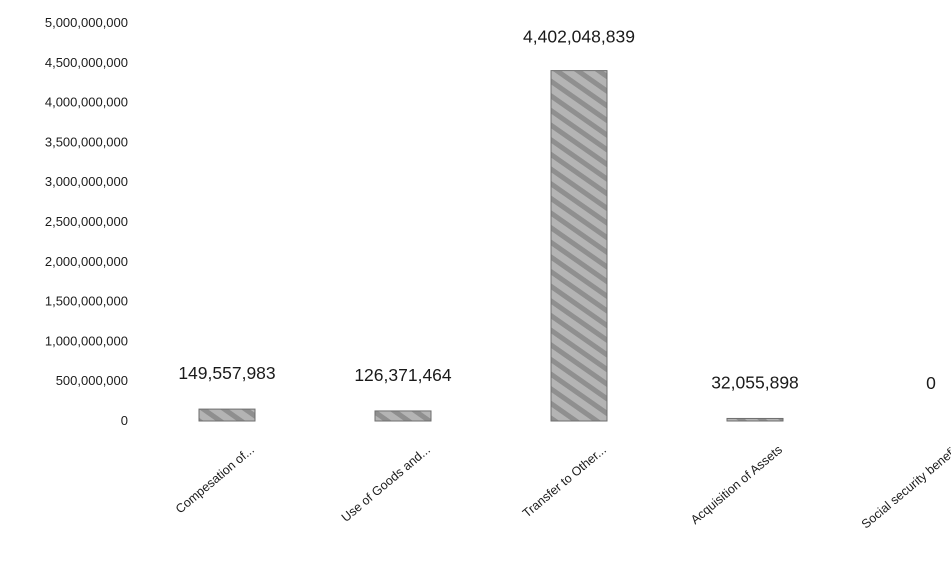 The height and width of the screenshot is (586, 951). Describe the element at coordinates (931, 383) in the screenshot. I see `data-label: 0` at that location.